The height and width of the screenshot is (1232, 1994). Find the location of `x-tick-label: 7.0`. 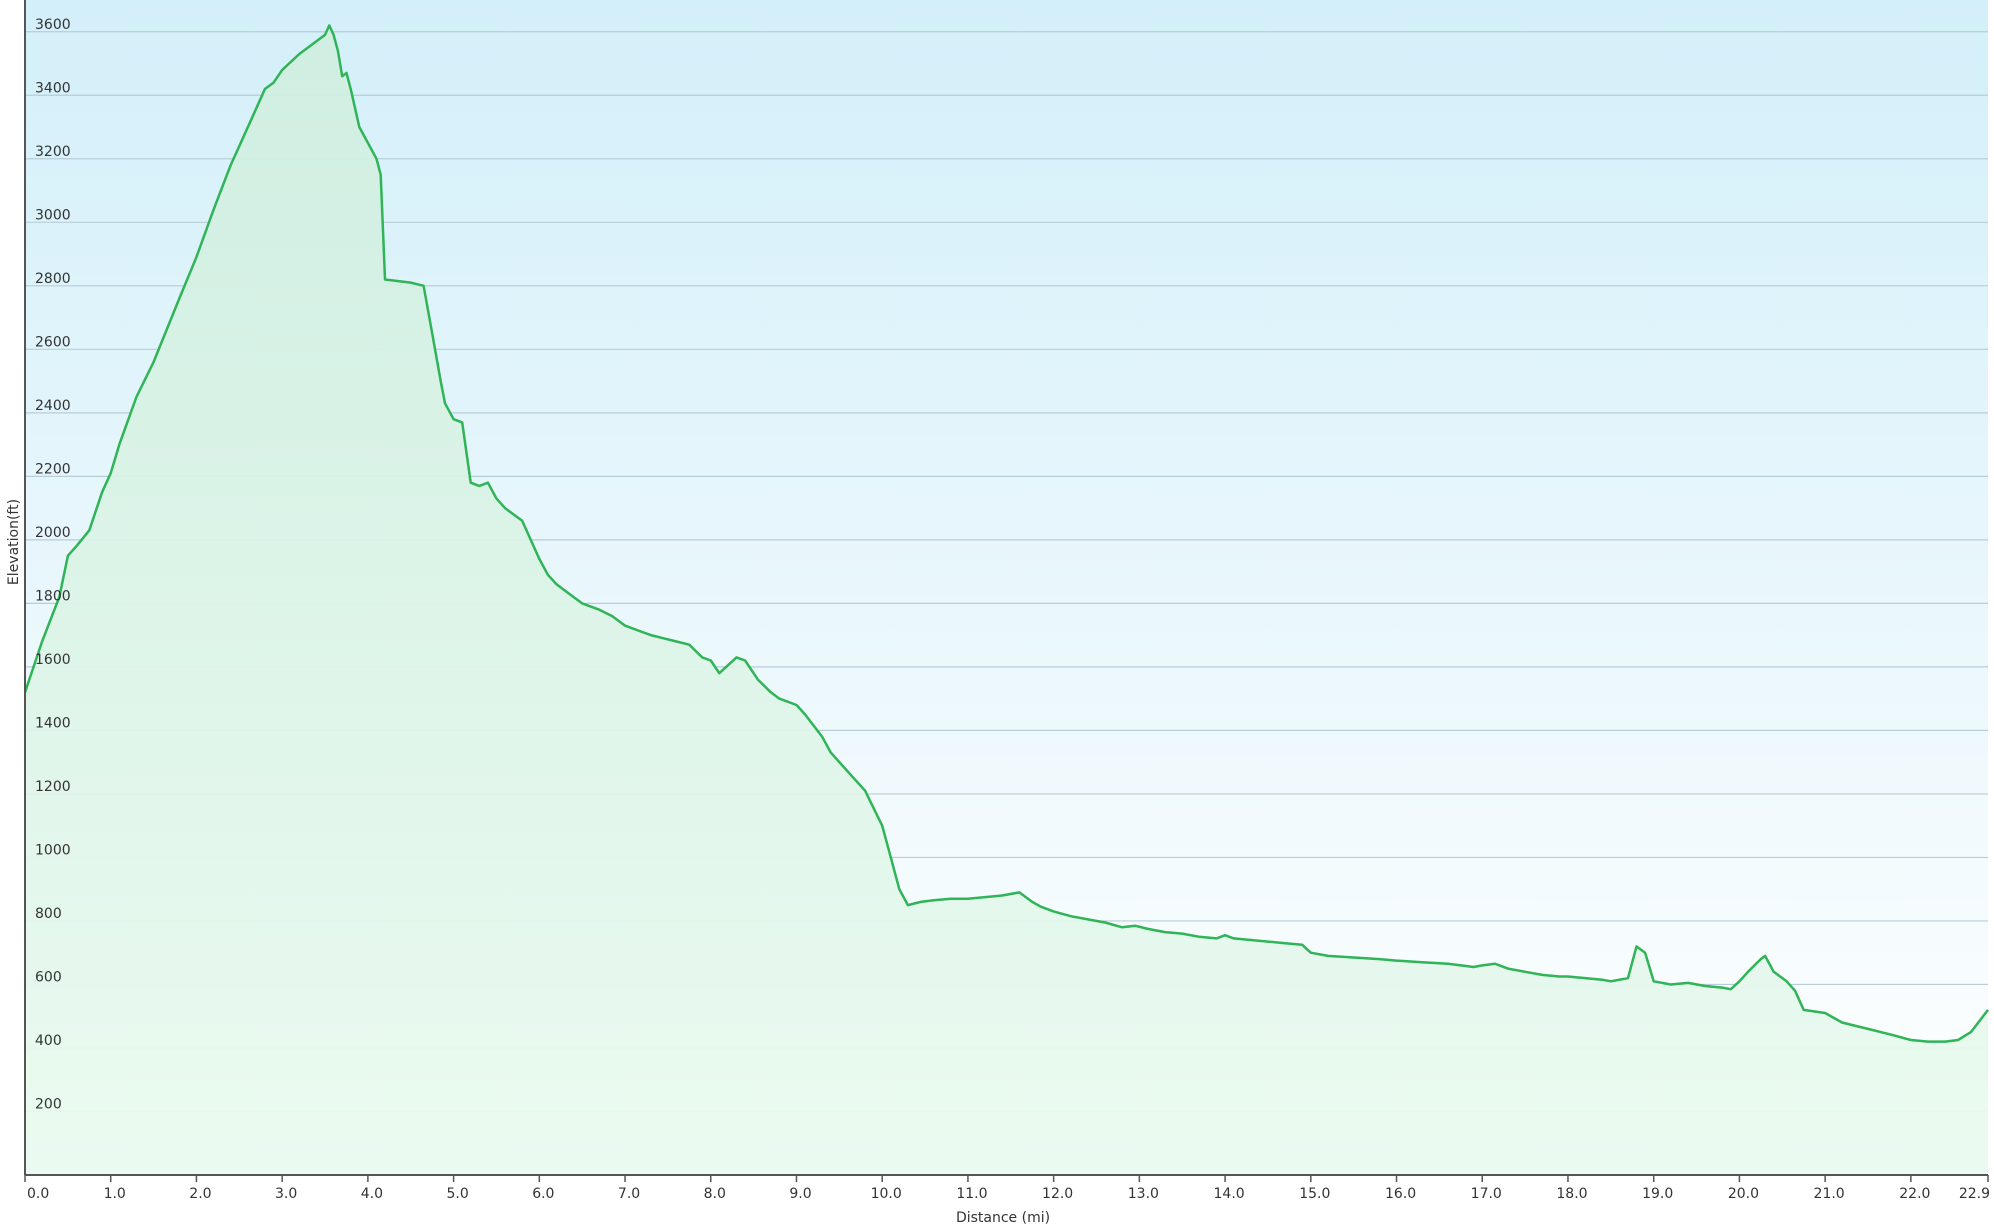

x-tick-label: 7.0 is located at coordinates (629, 1194).